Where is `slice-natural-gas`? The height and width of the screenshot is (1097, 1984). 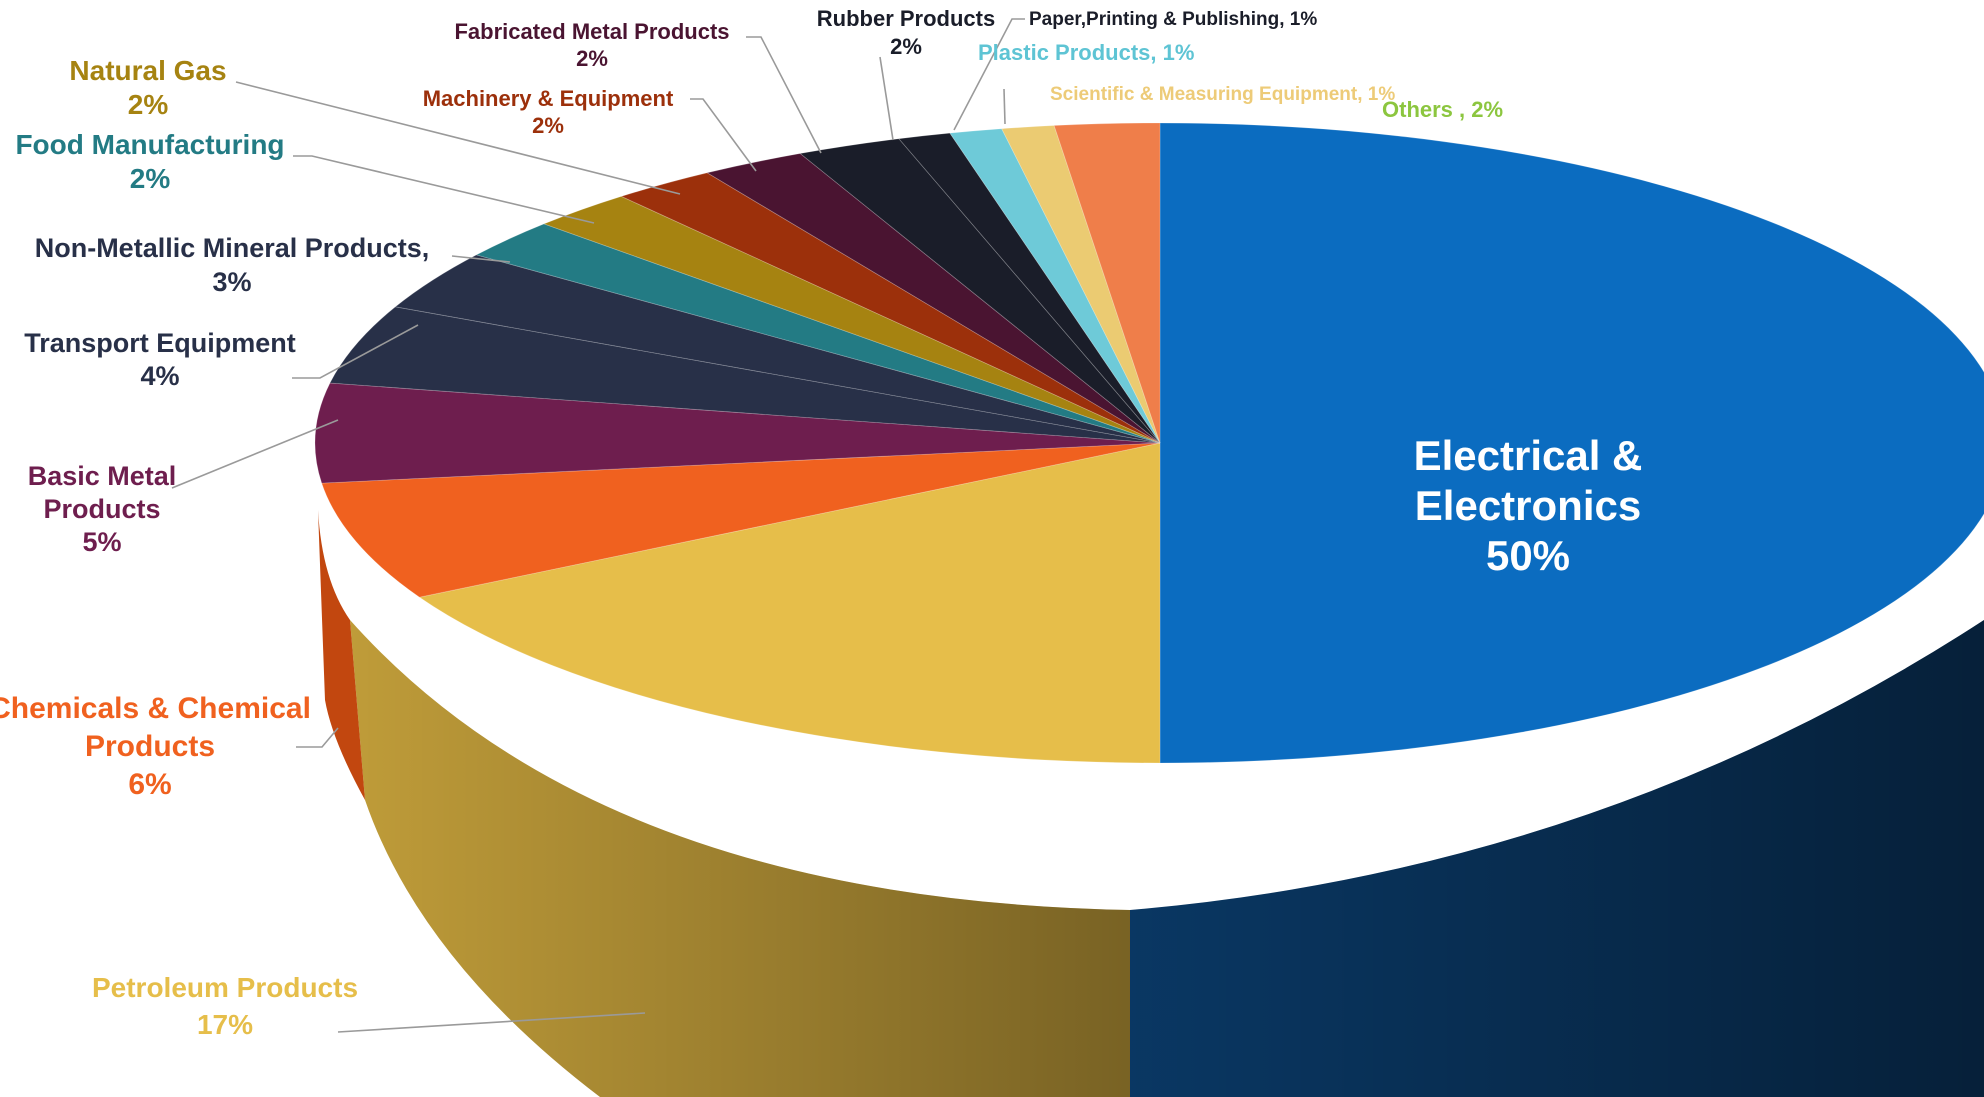 slice-natural-gas is located at coordinates (851, 319).